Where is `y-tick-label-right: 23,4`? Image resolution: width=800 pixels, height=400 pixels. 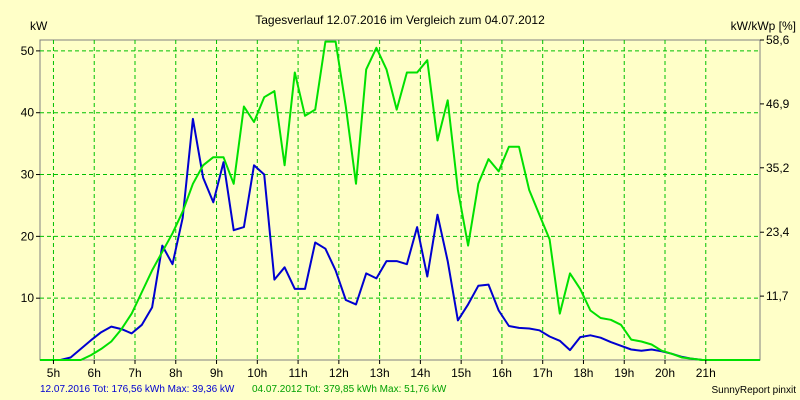 y-tick-label-right: 23,4 is located at coordinates (778, 232).